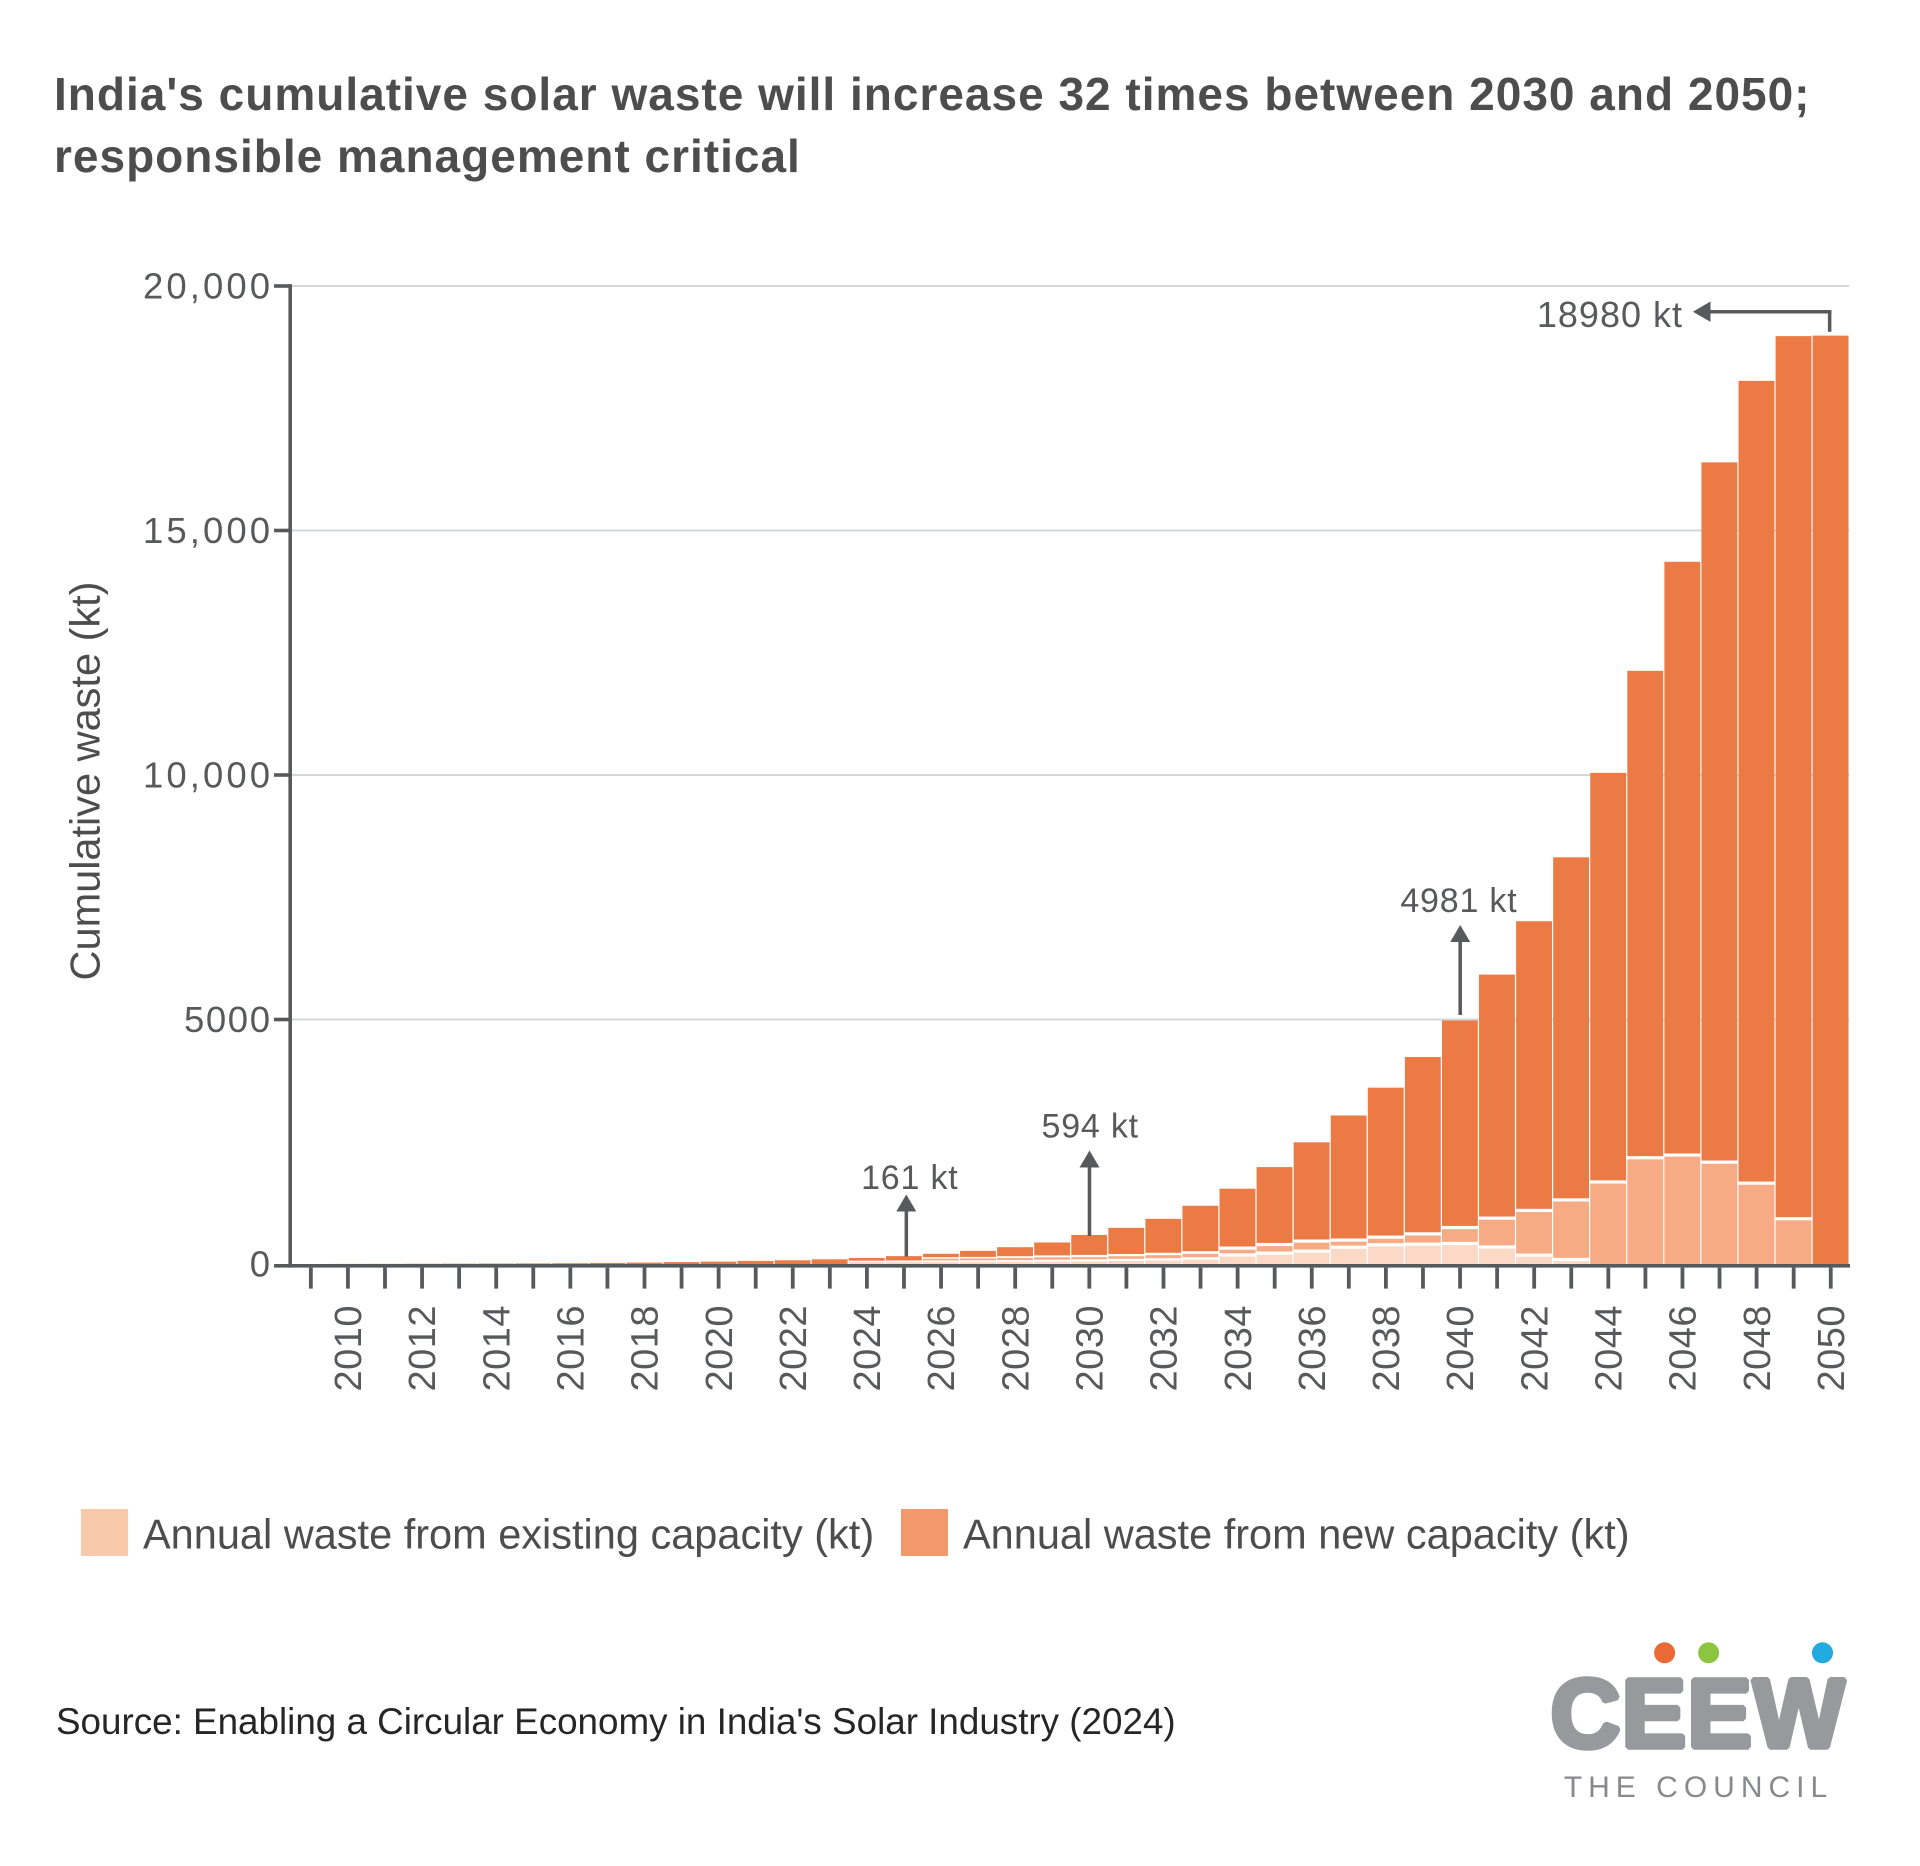 This screenshot has height=1866, width=1920. I want to click on svg-text: 2028, so click(1016, 1348).